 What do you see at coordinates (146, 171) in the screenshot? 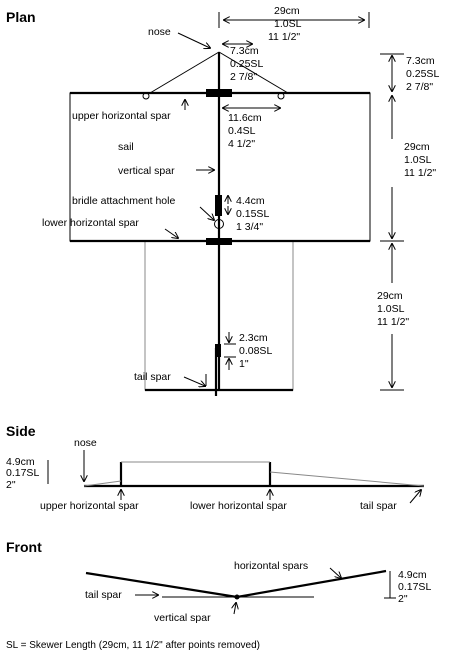
I see `plan-label-vertical-spar: vertical spar` at bounding box center [146, 171].